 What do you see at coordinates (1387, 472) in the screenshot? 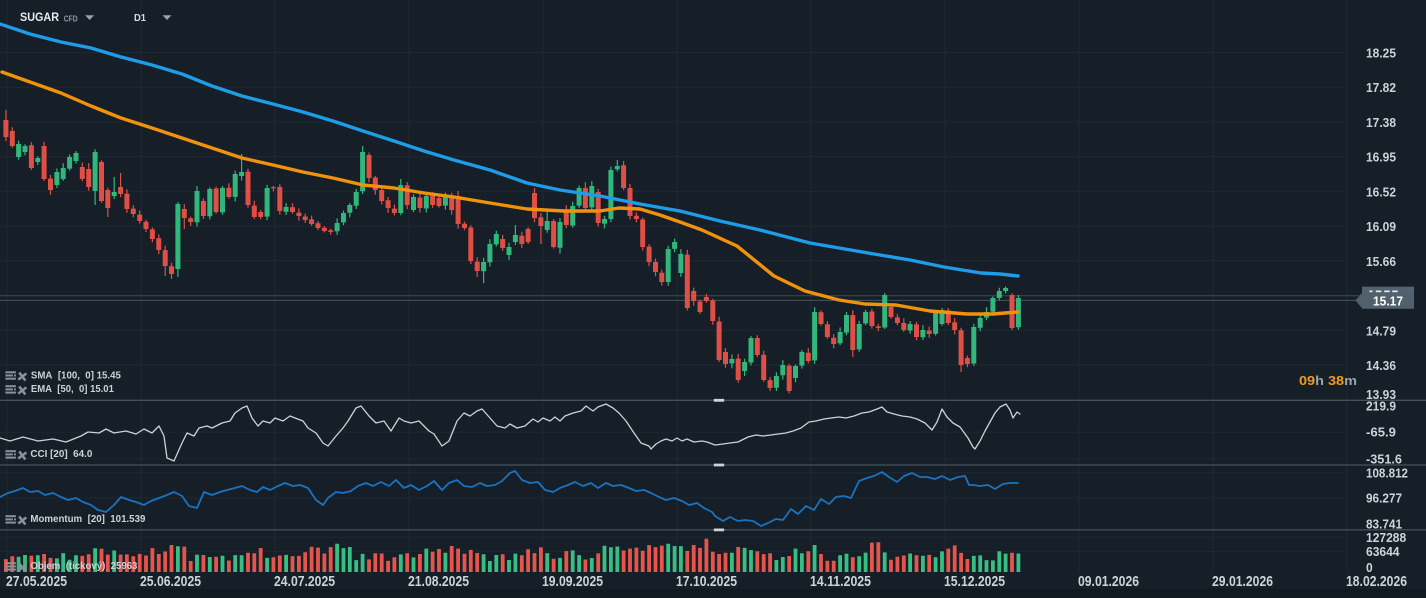
I see `svg-text: 108.812` at bounding box center [1387, 472].